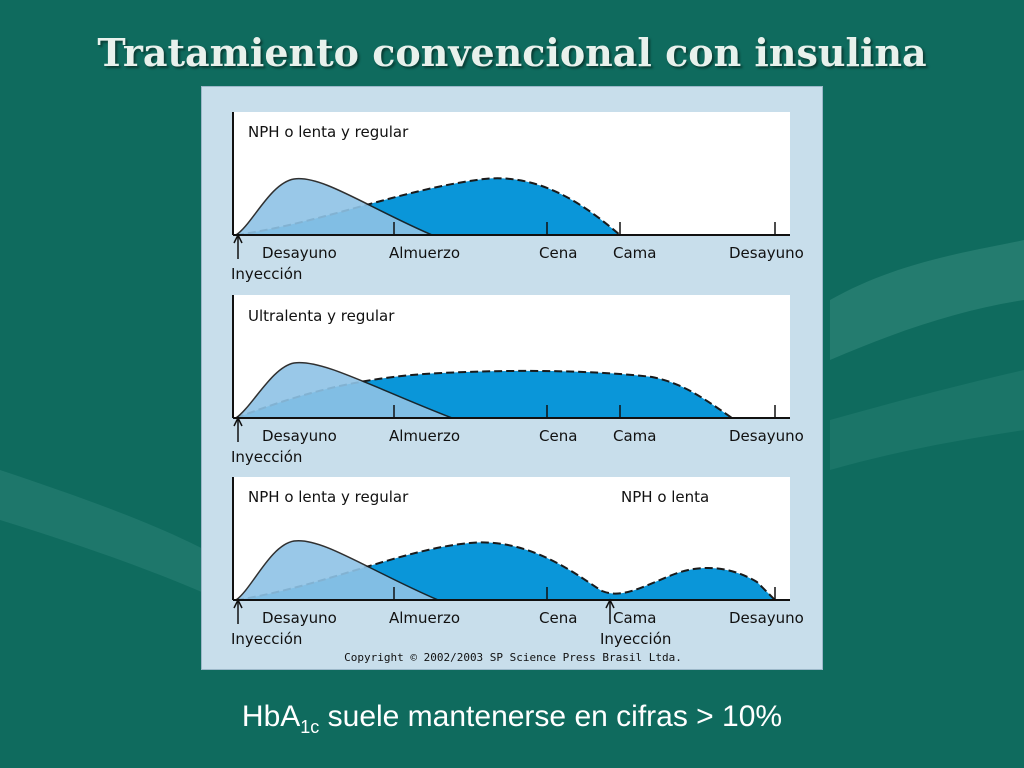 Image resolution: width=1024 pixels, height=768 pixels. What do you see at coordinates (266, 274) in the screenshot?
I see `panel-1-injection: Inyección` at bounding box center [266, 274].